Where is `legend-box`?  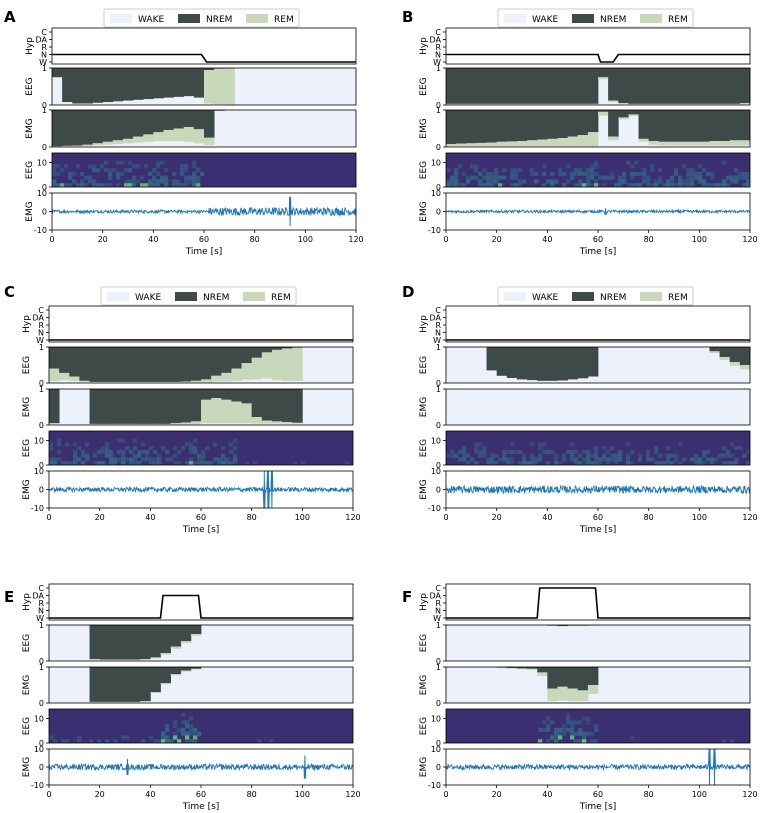 legend-box is located at coordinates (595, 296).